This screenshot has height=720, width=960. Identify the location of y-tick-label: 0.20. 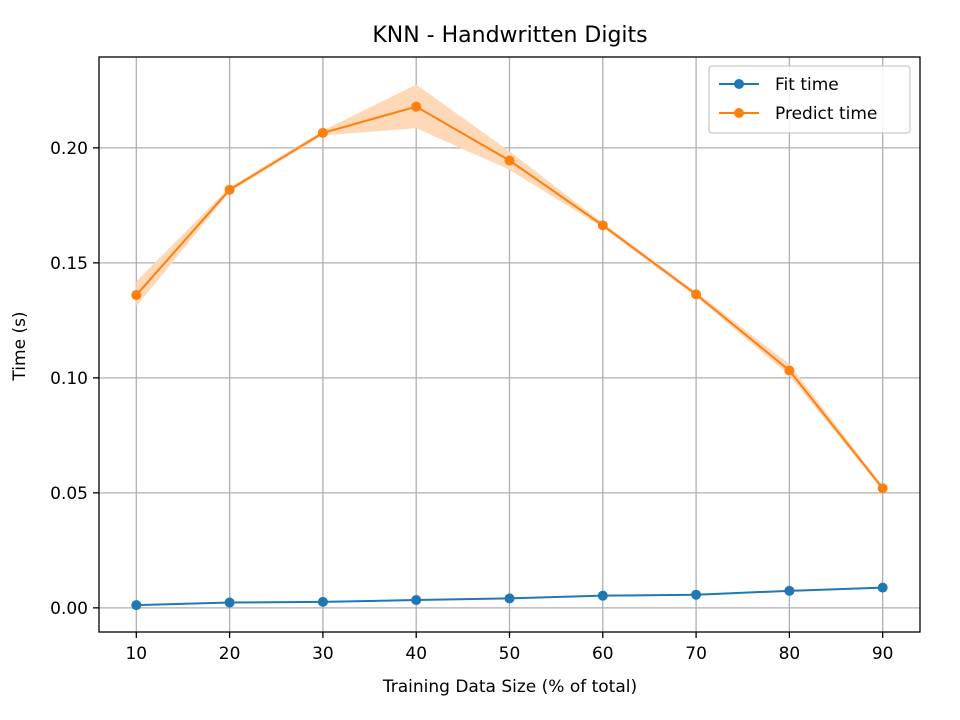
(69, 149).